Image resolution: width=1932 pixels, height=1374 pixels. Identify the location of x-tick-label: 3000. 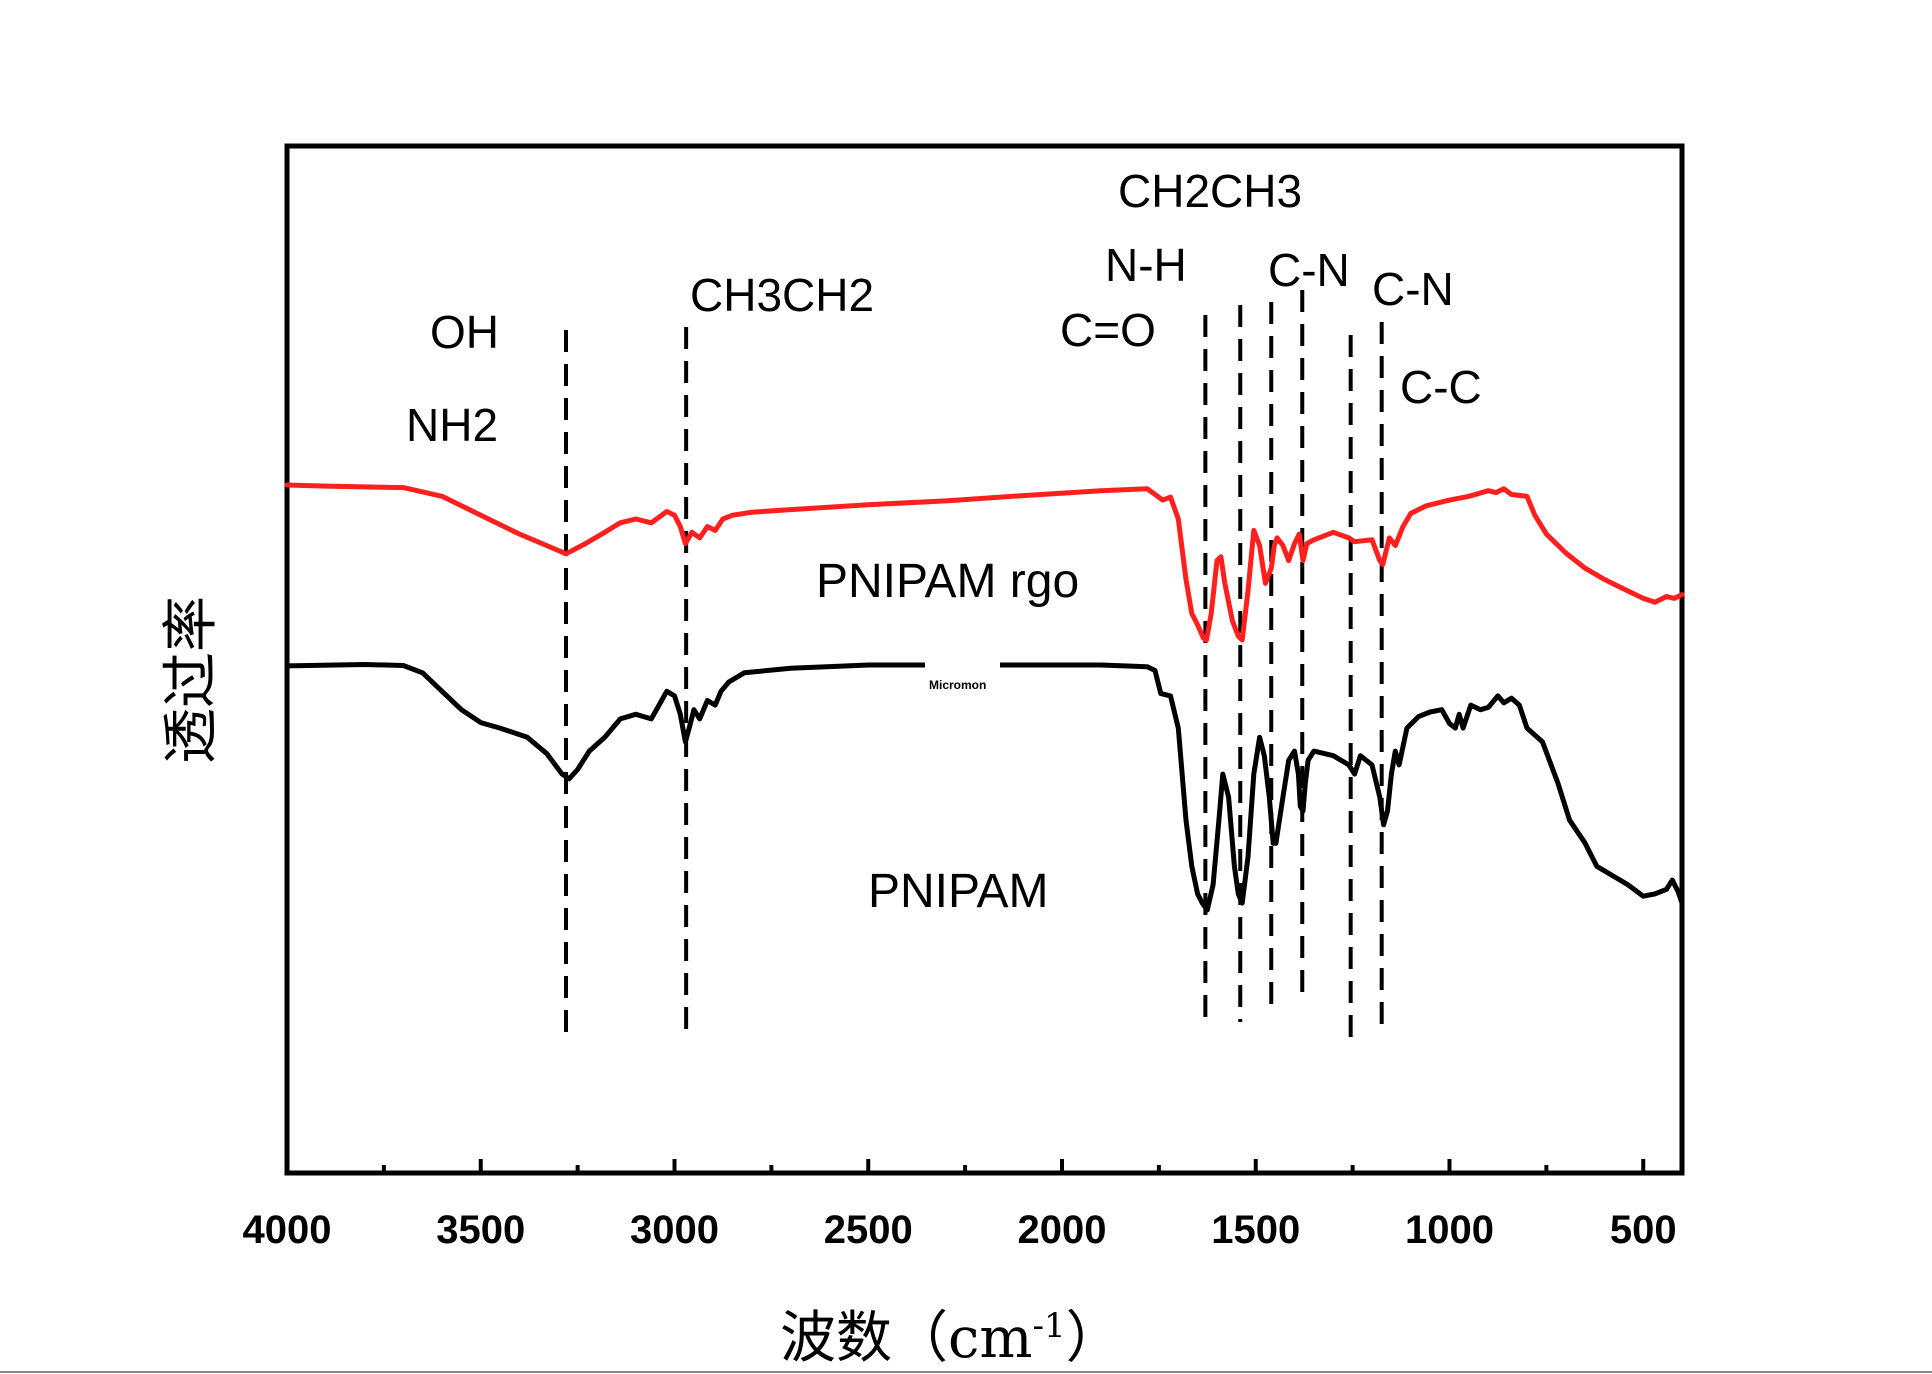
(674, 1230).